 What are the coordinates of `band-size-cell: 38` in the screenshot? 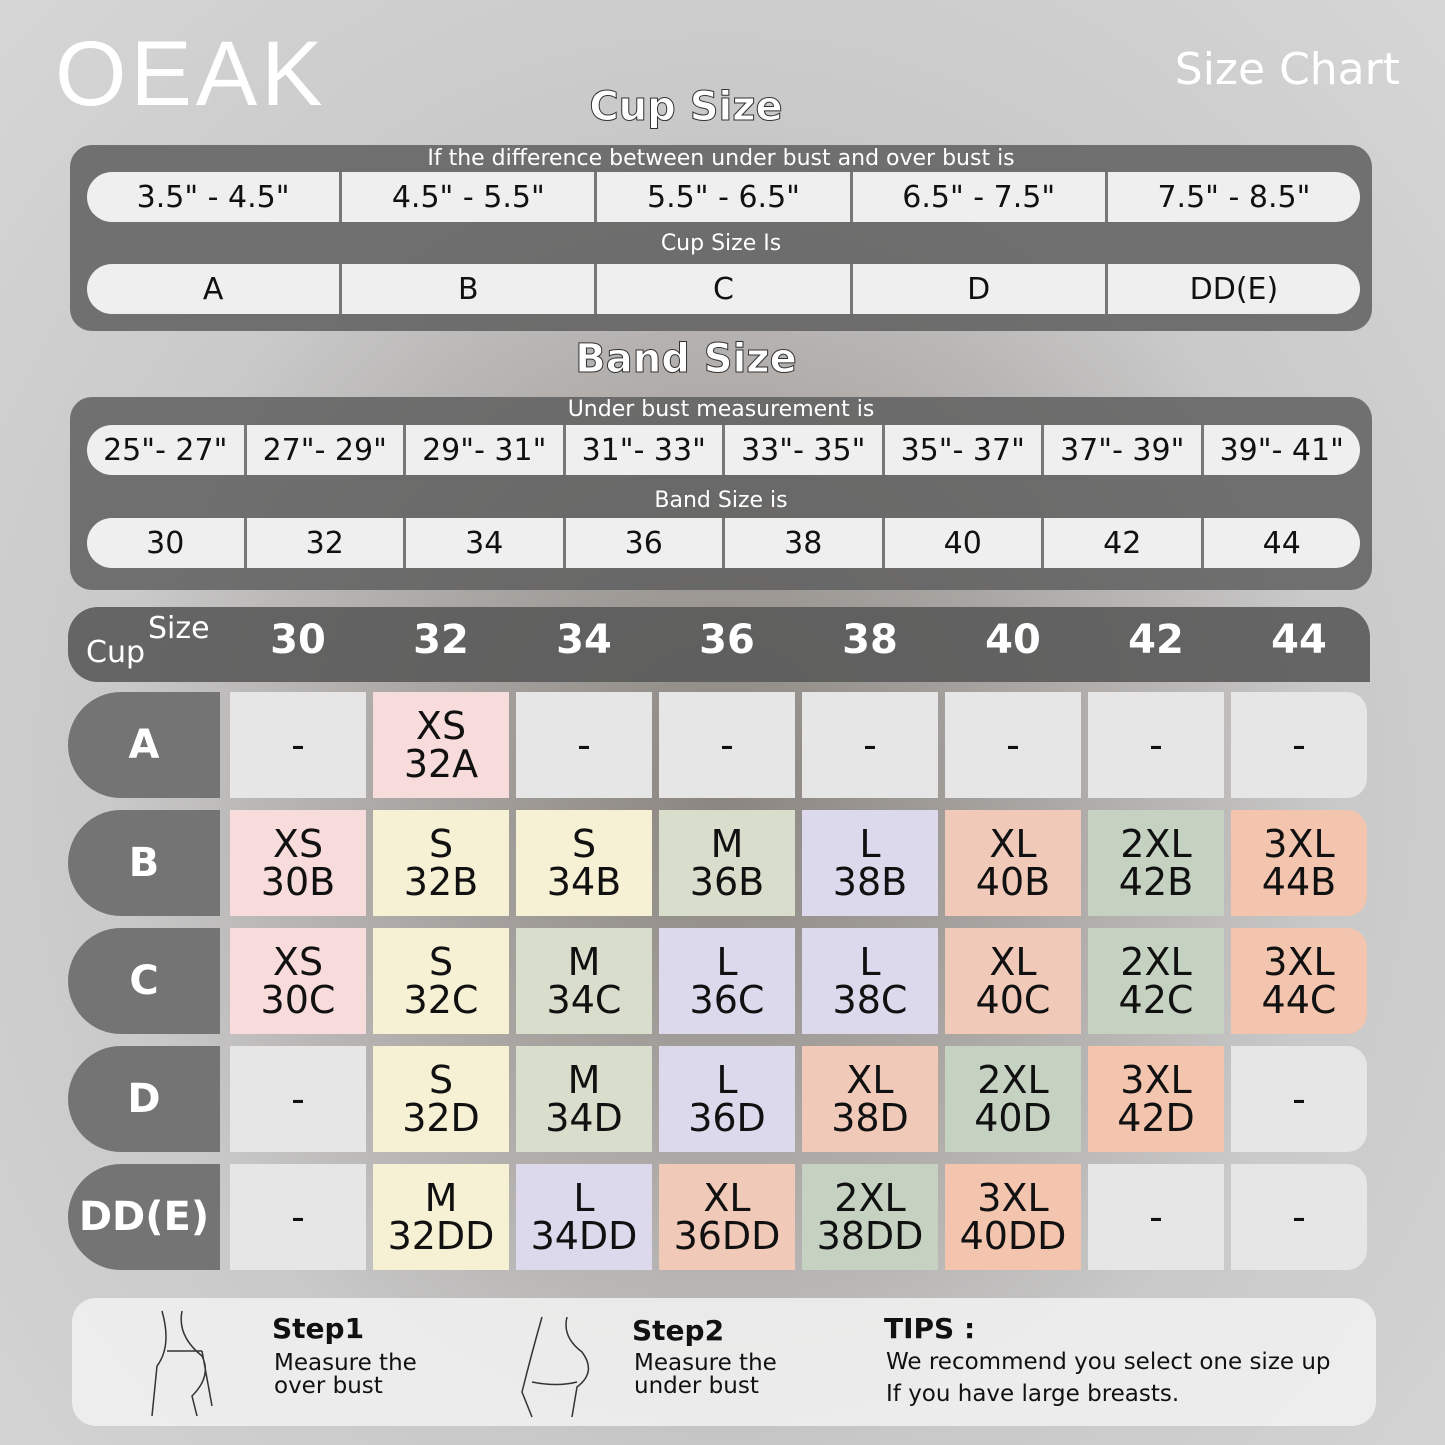 It's located at (805, 543).